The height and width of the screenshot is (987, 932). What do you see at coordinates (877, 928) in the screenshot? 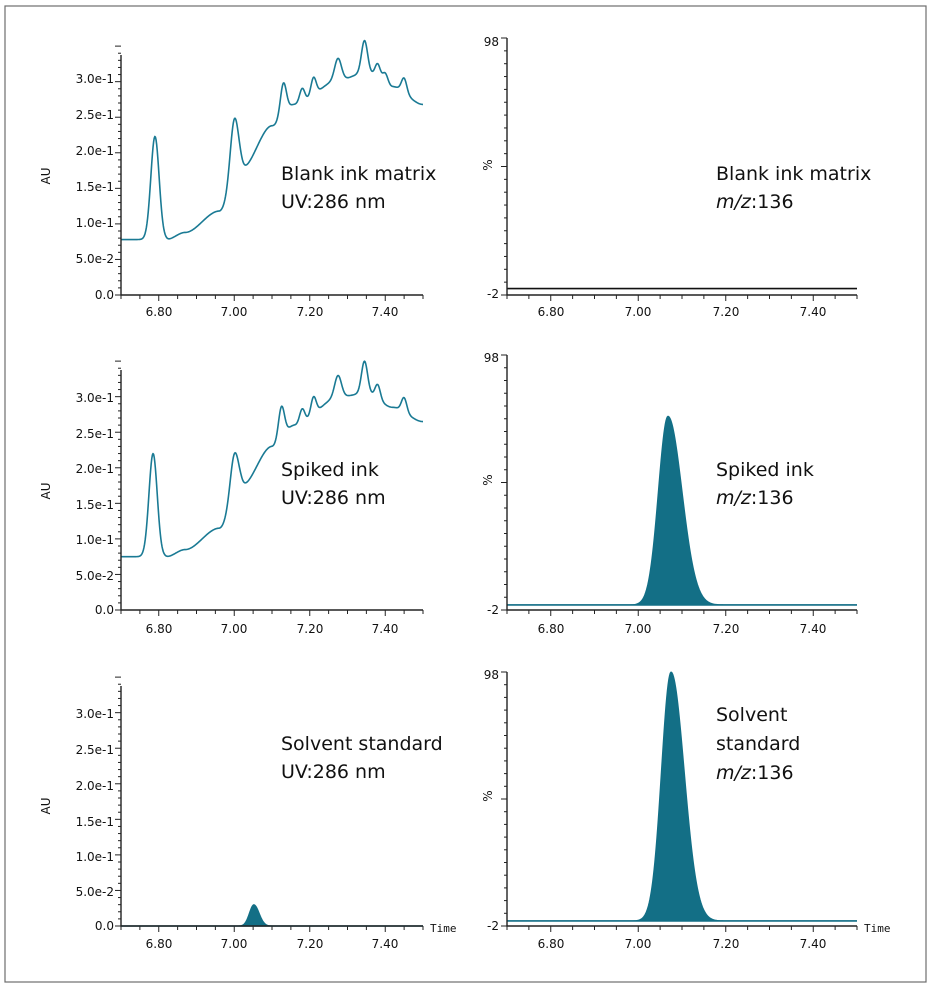
I see `ms-solvent-xaxis-title: Time` at bounding box center [877, 928].